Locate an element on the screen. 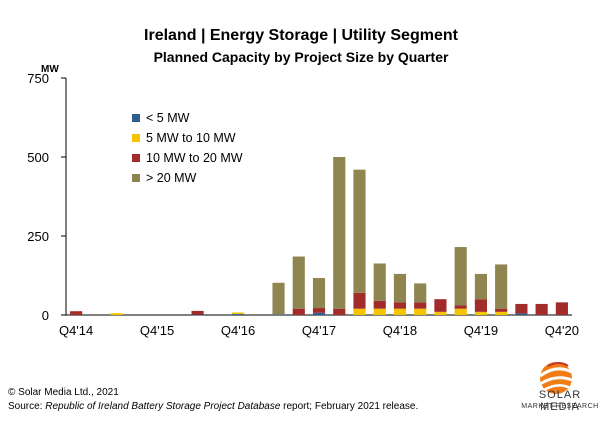 This screenshot has height=421, width=602. logo-text-line2: MARKET RESEARCH is located at coordinates (560, 406).